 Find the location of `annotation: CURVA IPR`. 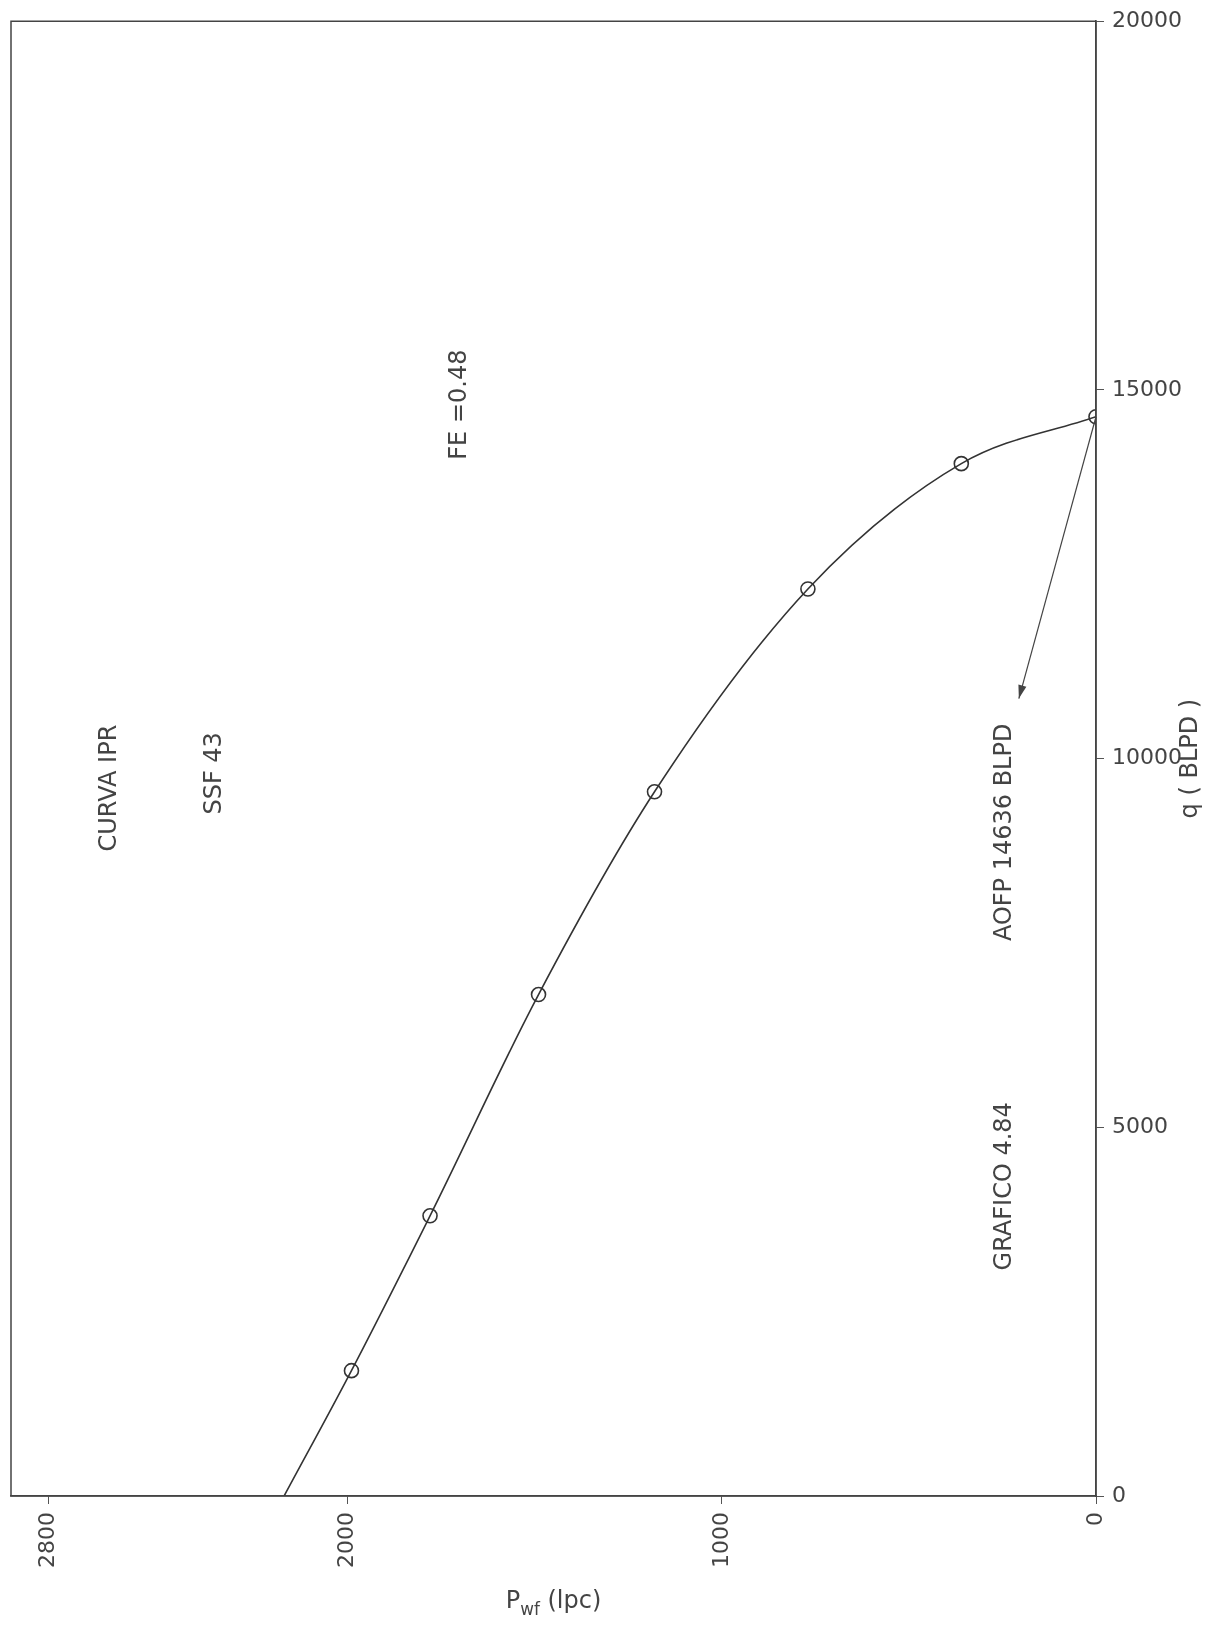

annotation: CURVA IPR is located at coordinates (107, 788).